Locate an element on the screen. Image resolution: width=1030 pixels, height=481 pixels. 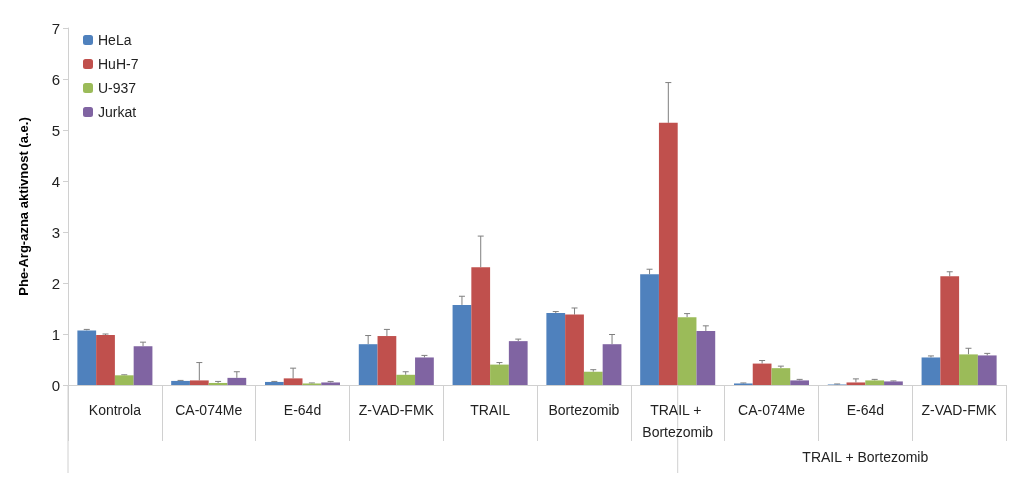
legend-label: U-937 is located at coordinates (117, 88).